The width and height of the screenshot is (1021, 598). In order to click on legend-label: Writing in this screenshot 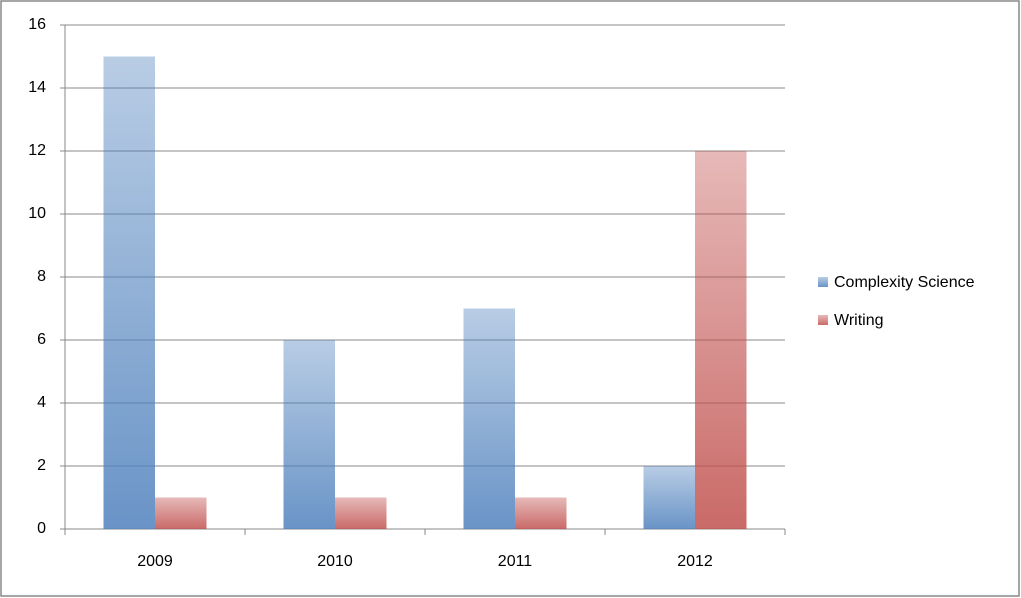, I will do `click(859, 320)`.